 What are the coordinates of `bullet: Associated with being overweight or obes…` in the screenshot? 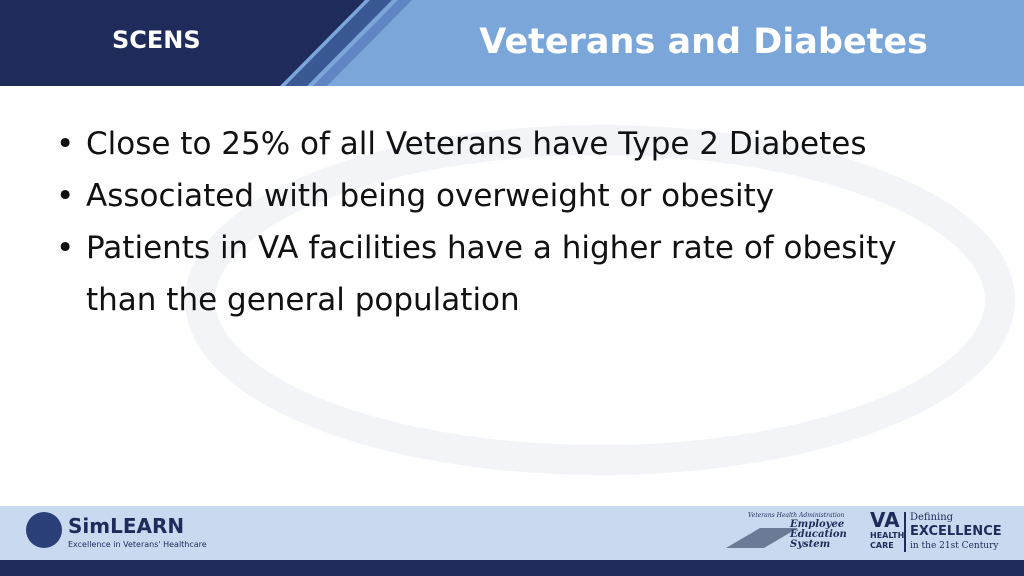 It's located at (496, 196).